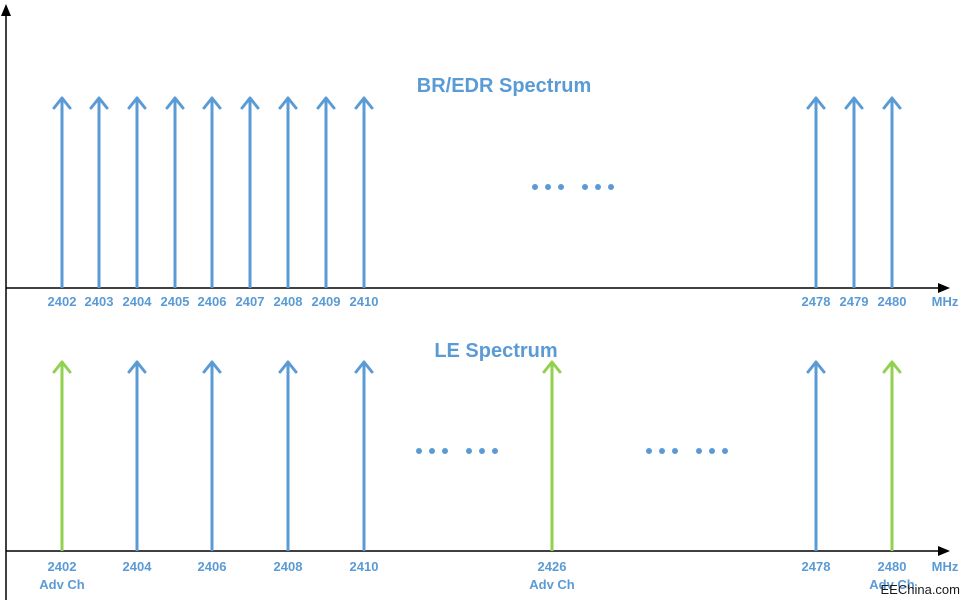 The width and height of the screenshot is (969, 603). What do you see at coordinates (944, 551) in the screenshot?
I see `le-x-axis-arrowhead` at bounding box center [944, 551].